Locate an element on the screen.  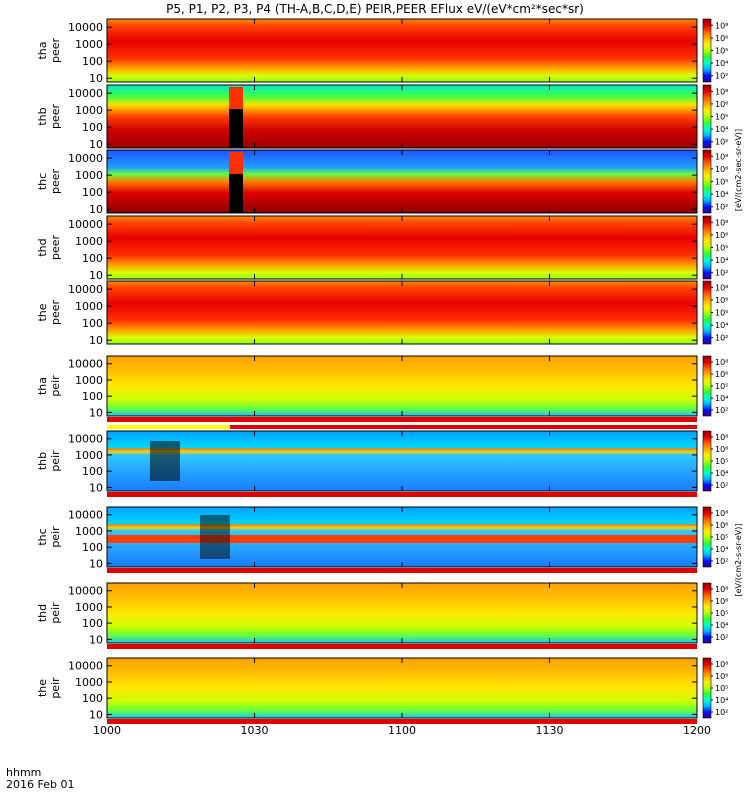
panel-label-probe: the is located at coordinates (42, 312).